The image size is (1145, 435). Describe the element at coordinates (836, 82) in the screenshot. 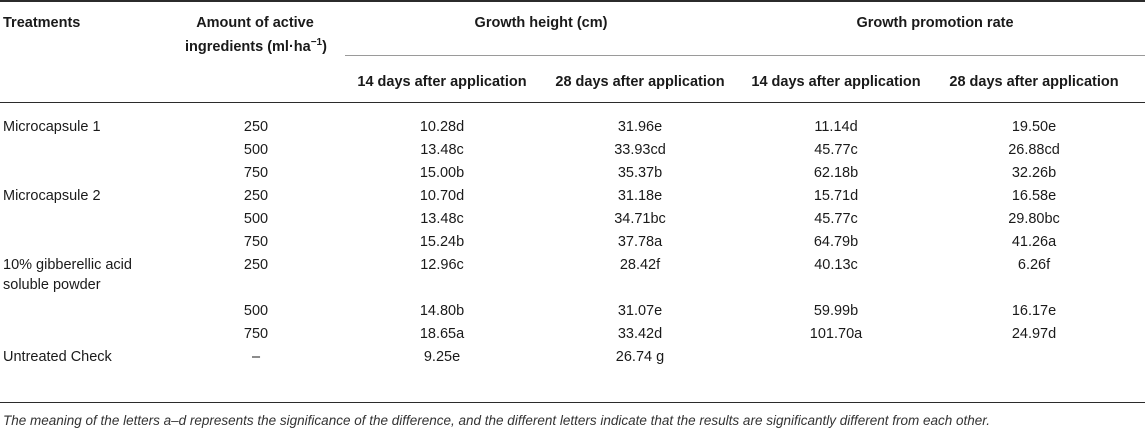

I see `header-gp-14: 14 days after application` at that location.